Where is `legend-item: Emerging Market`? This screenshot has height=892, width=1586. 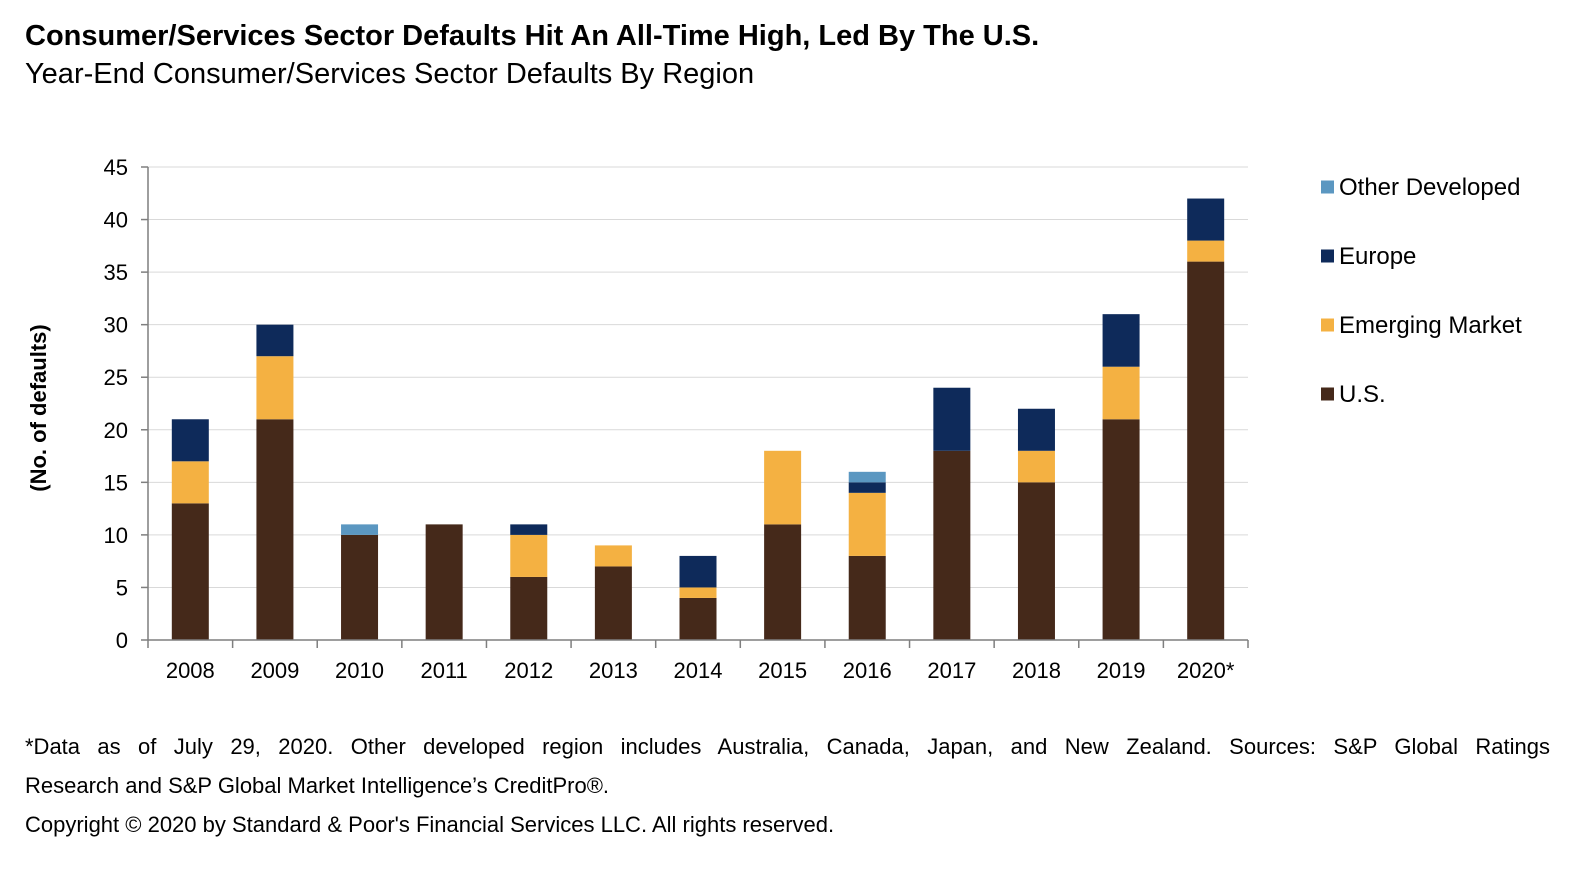
legend-item: Emerging Market is located at coordinates (1421, 325).